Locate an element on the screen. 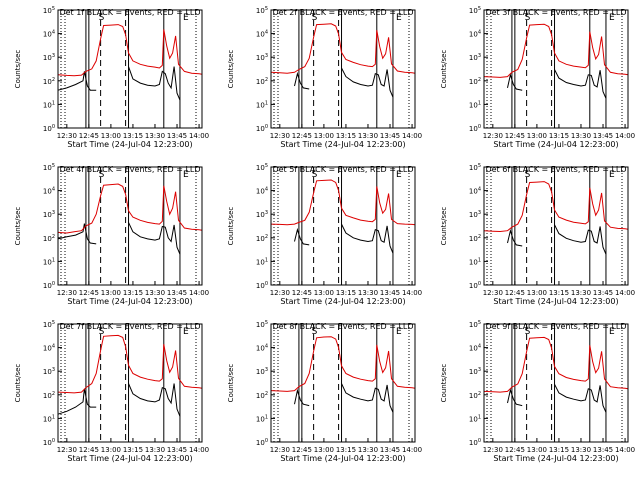  panel-title: Det 5f BLACK = Events, RED = LLD is located at coordinates (342, 169).